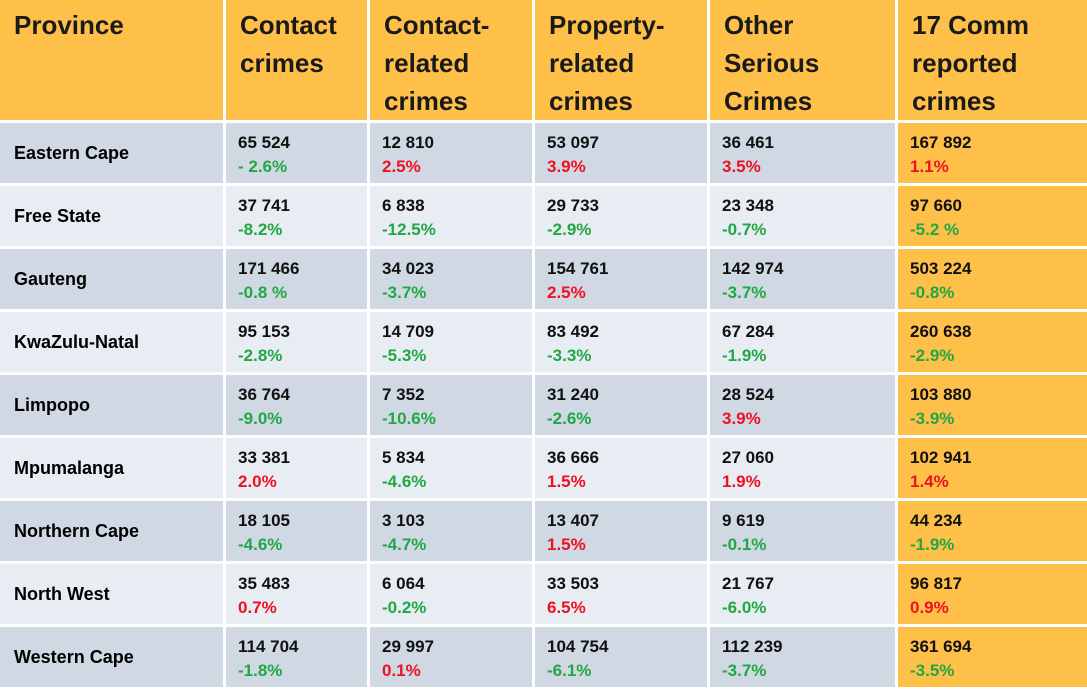  Describe the element at coordinates (111, 531) in the screenshot. I see `province-name: Northern Cape` at that location.